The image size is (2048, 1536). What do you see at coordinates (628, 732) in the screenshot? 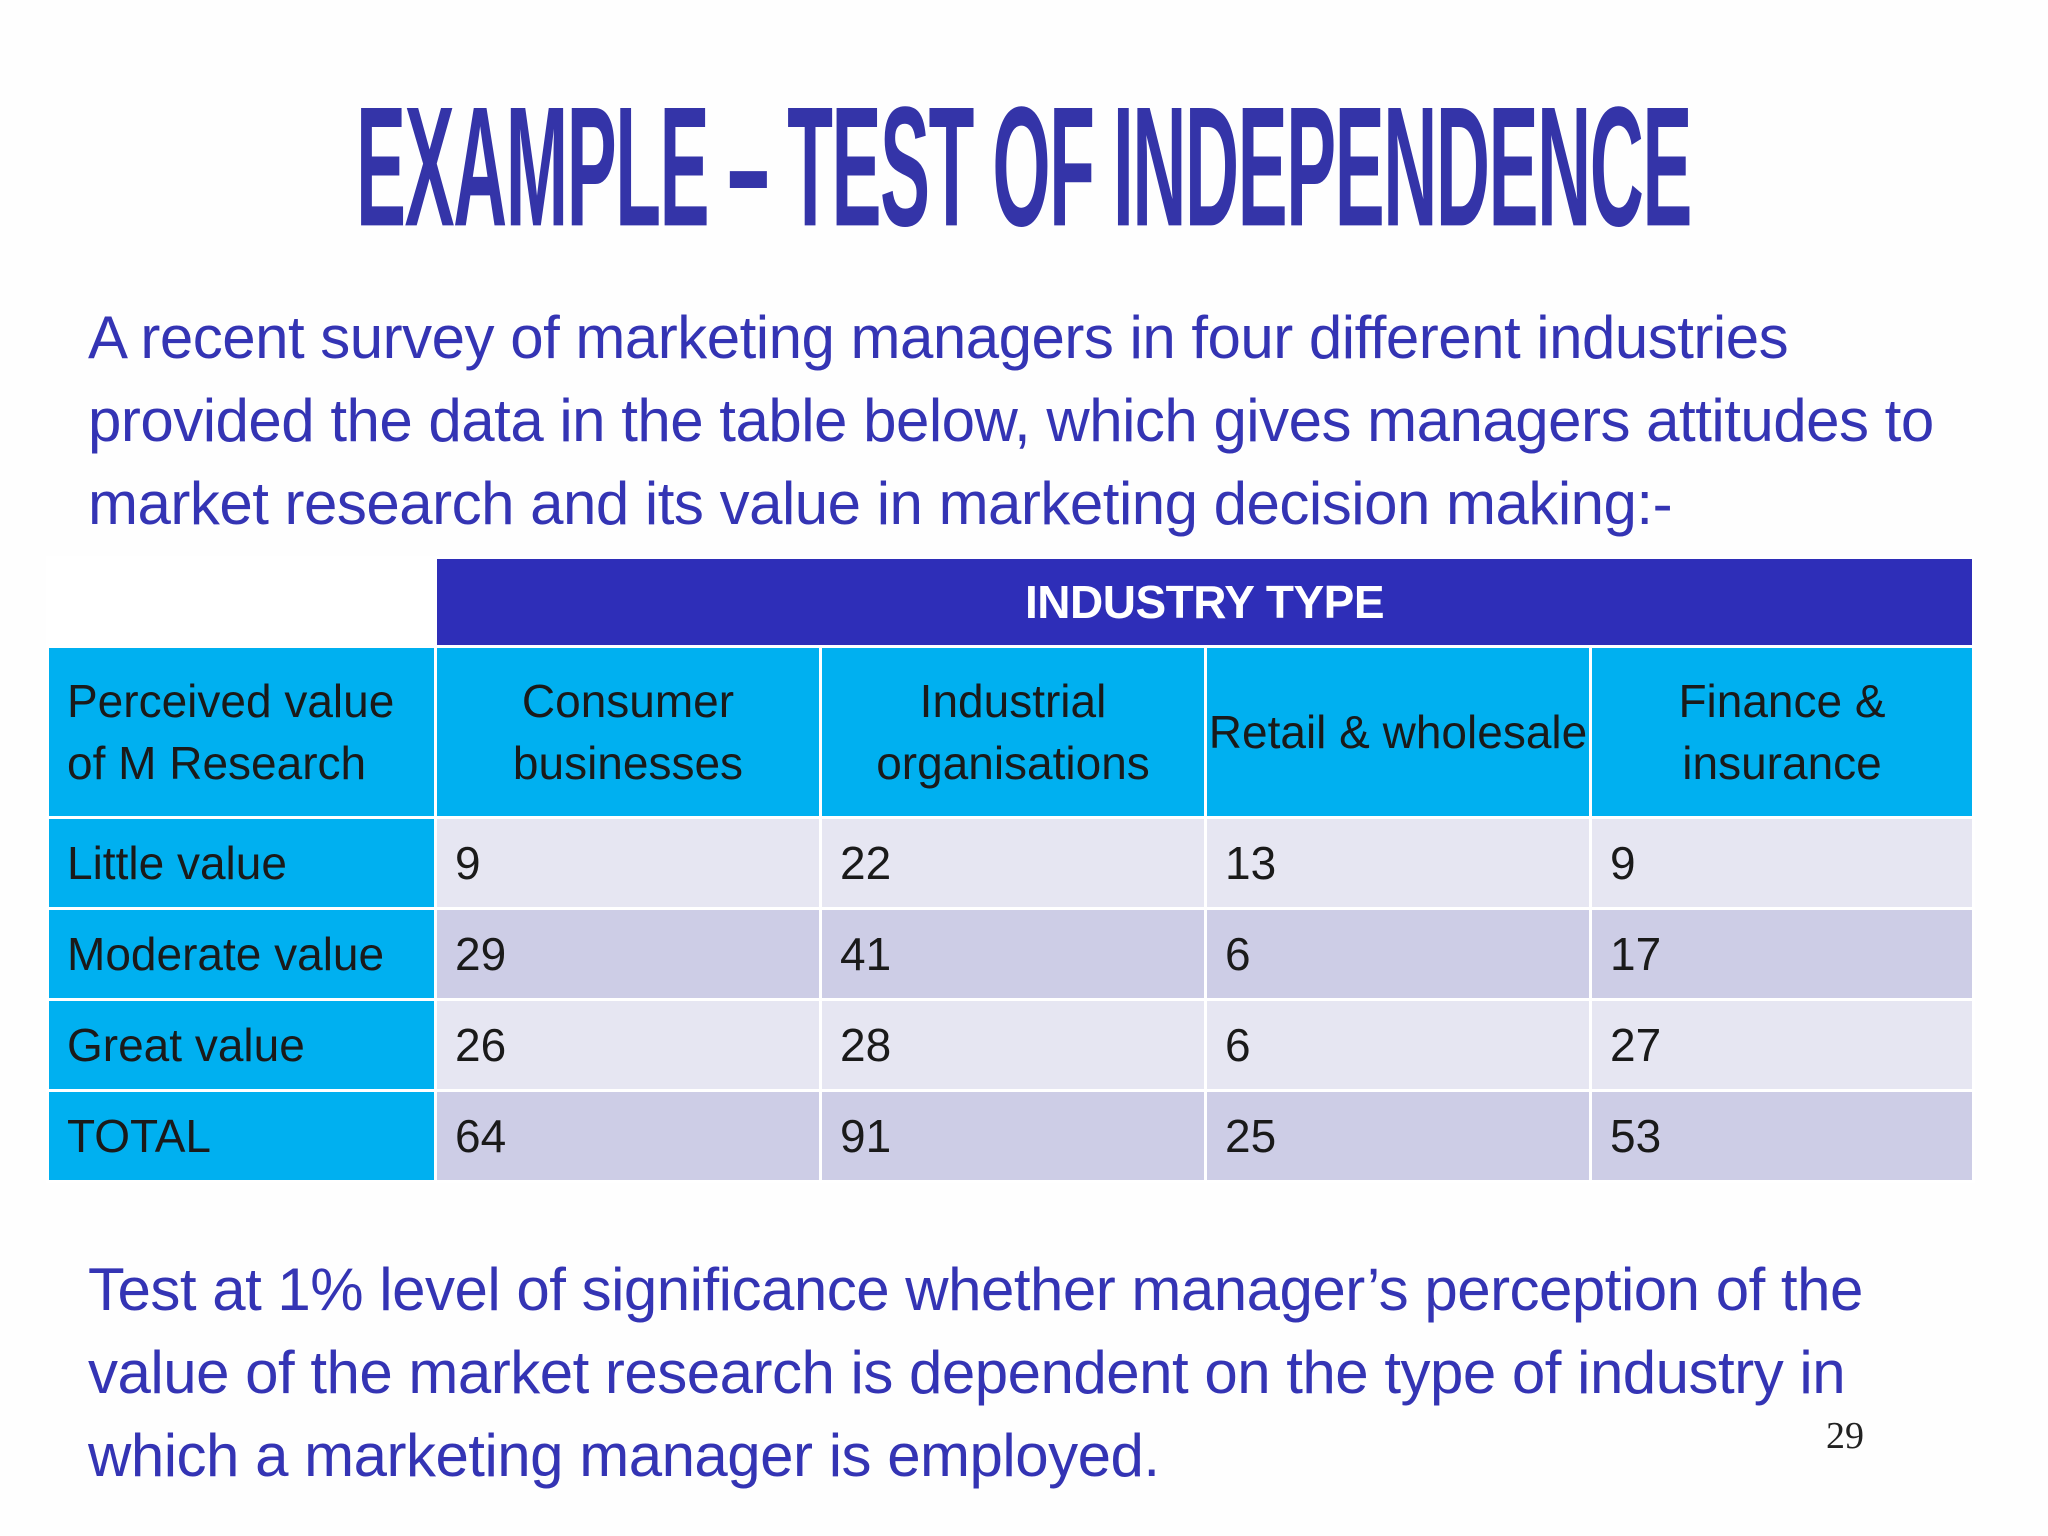
I see `column-header-consumer: Consumer businesses` at bounding box center [628, 732].